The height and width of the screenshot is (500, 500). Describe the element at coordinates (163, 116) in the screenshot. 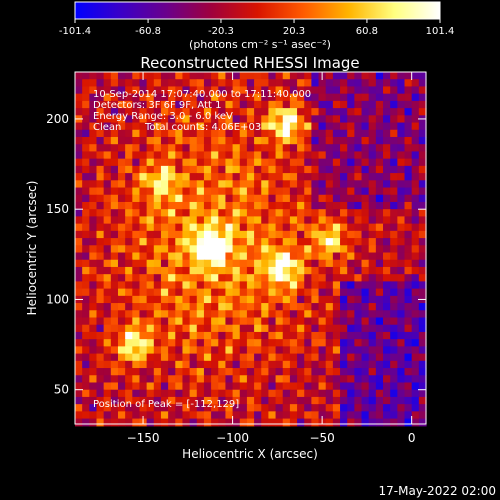

I see `annotation-energy-range: Energy Range: 3.0 - 6.0 keV` at that location.